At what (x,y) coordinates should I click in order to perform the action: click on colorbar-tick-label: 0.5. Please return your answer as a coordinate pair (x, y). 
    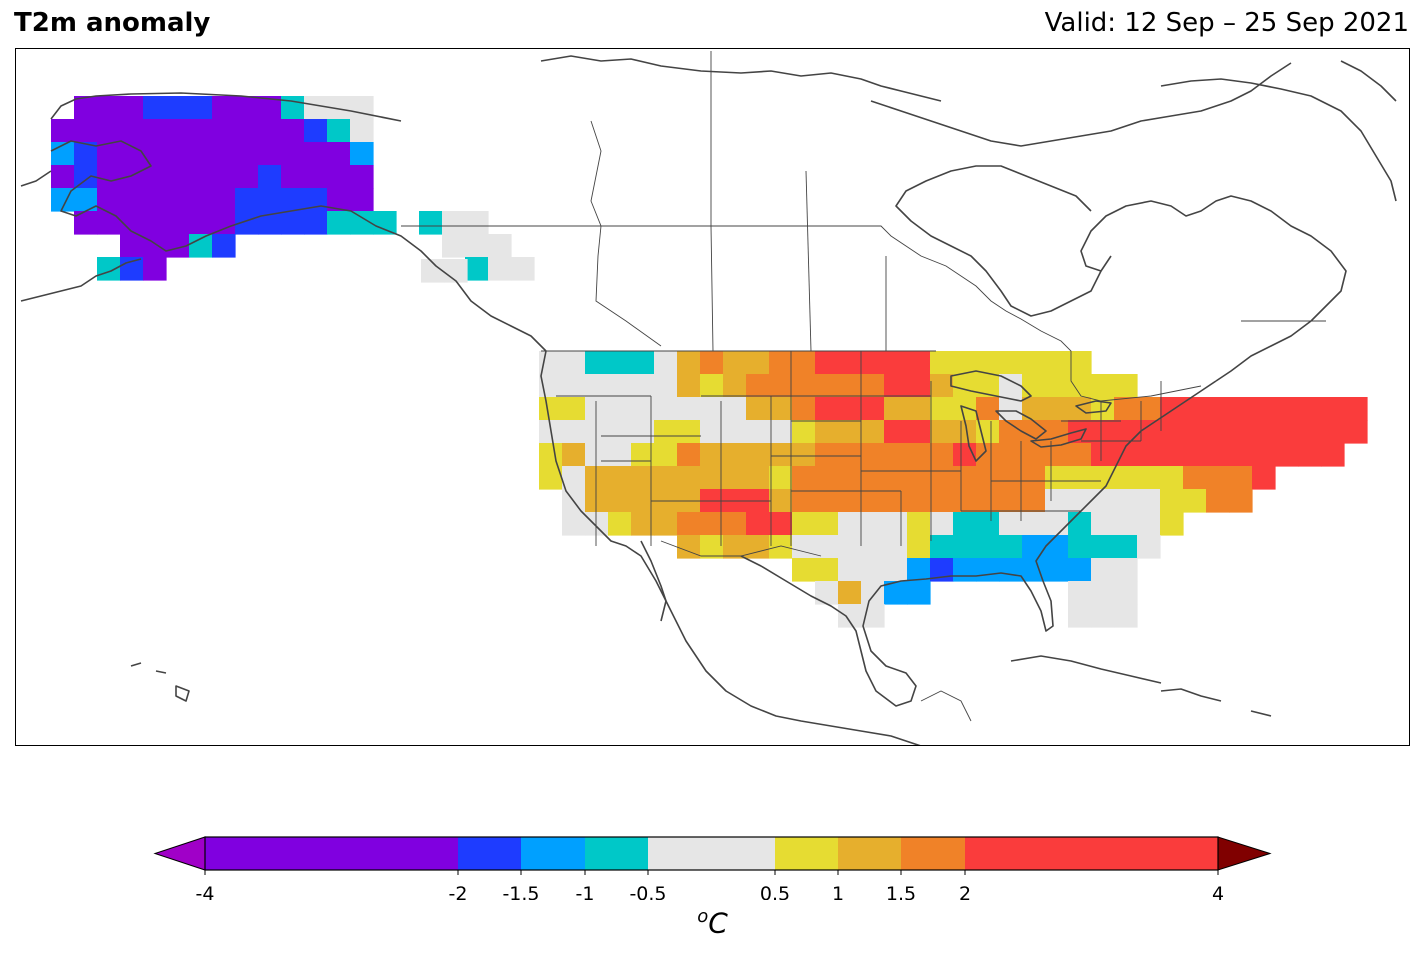
    Looking at the image, I should click on (775, 891).